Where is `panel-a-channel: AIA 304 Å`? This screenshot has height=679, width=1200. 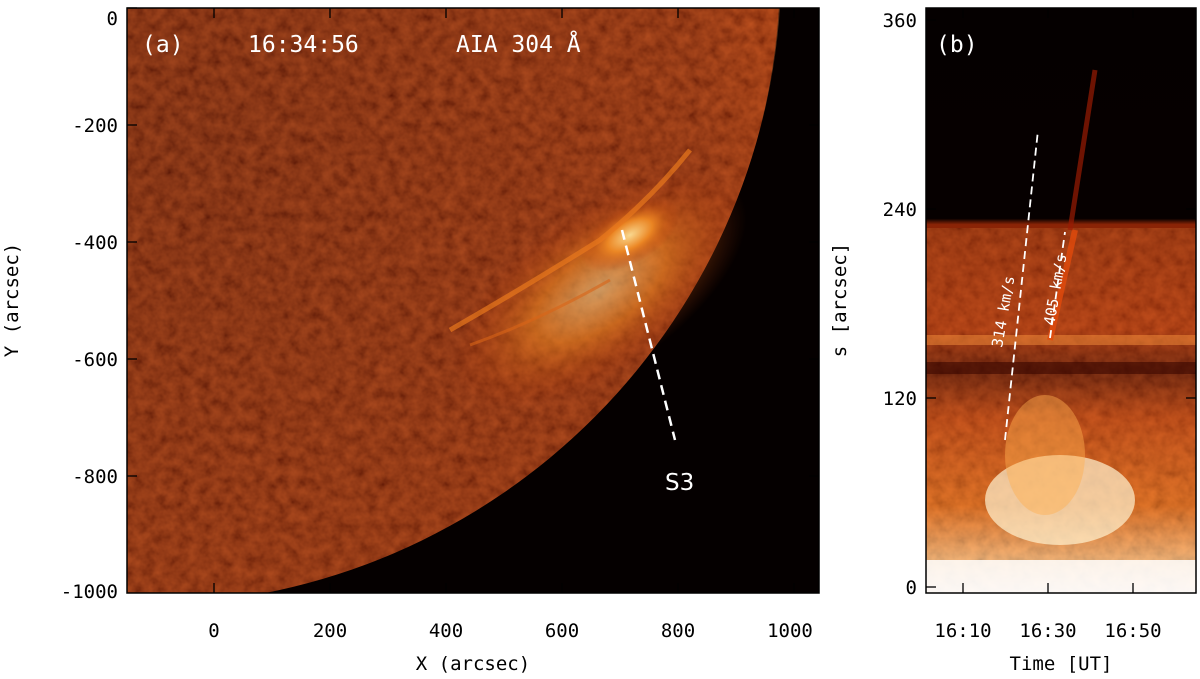 panel-a-channel: AIA 304 Å is located at coordinates (518, 44).